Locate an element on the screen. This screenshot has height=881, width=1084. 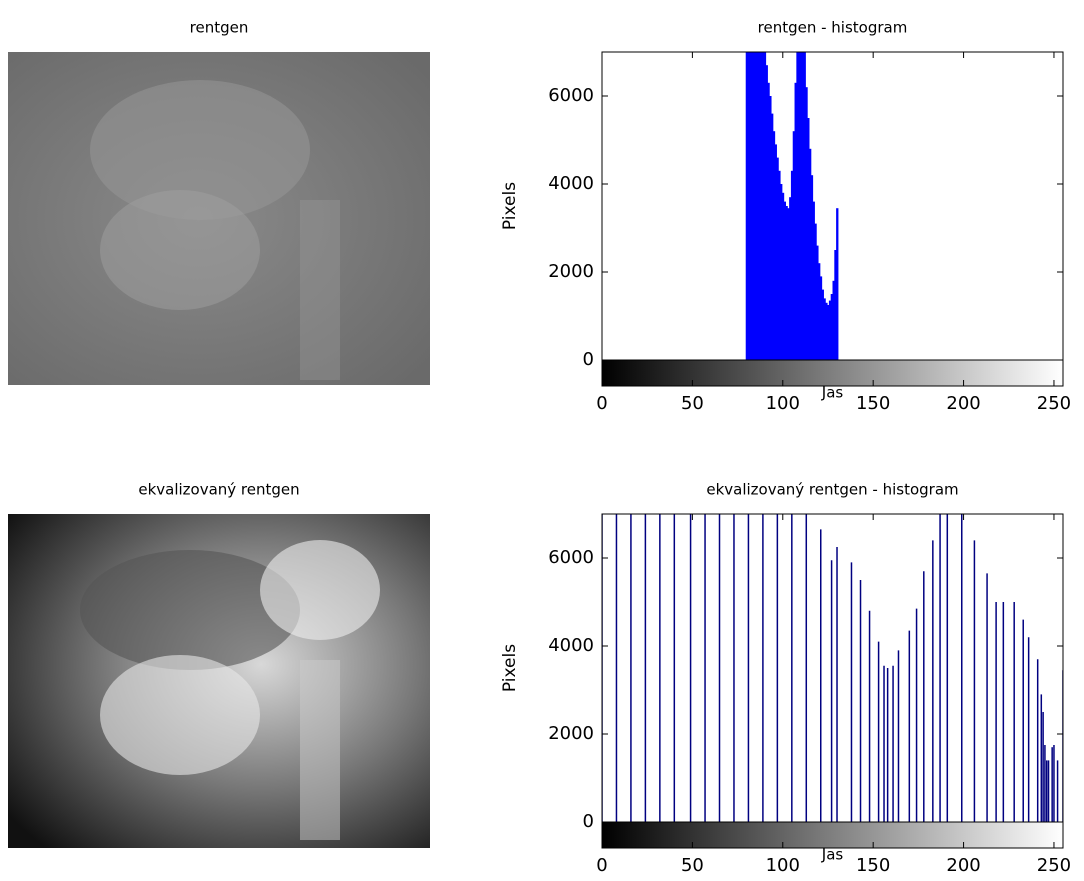
image-title: rentgen is located at coordinates (219, 28).